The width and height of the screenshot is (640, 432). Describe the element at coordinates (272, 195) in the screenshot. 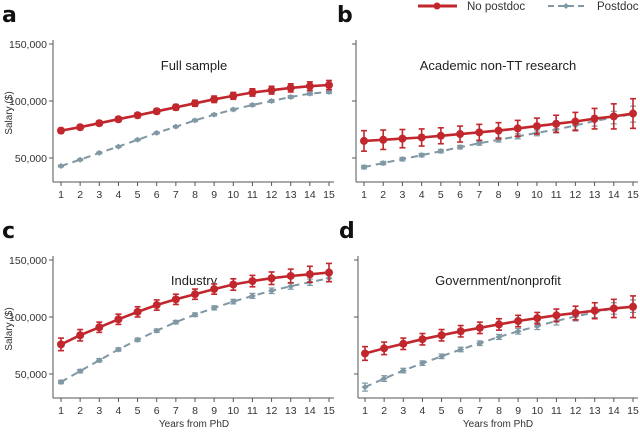

I see `x-tick-label: 12` at that location.